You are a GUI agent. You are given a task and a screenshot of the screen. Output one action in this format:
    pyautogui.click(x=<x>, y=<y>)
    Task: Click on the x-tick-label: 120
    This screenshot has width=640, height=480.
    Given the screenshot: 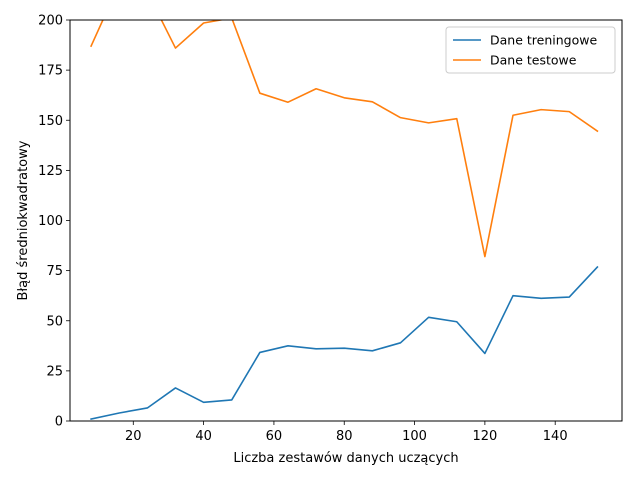 What is the action you would take?
    pyautogui.click(x=484, y=436)
    